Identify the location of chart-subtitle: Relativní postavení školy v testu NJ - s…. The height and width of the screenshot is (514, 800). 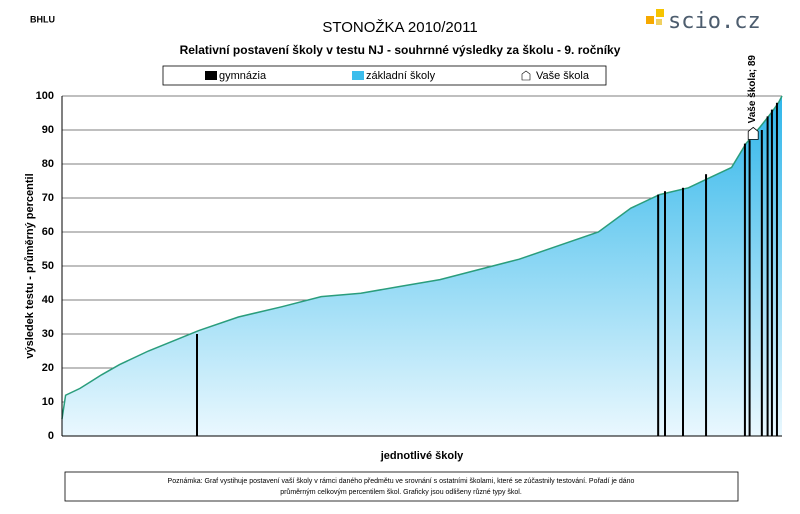
(400, 50).